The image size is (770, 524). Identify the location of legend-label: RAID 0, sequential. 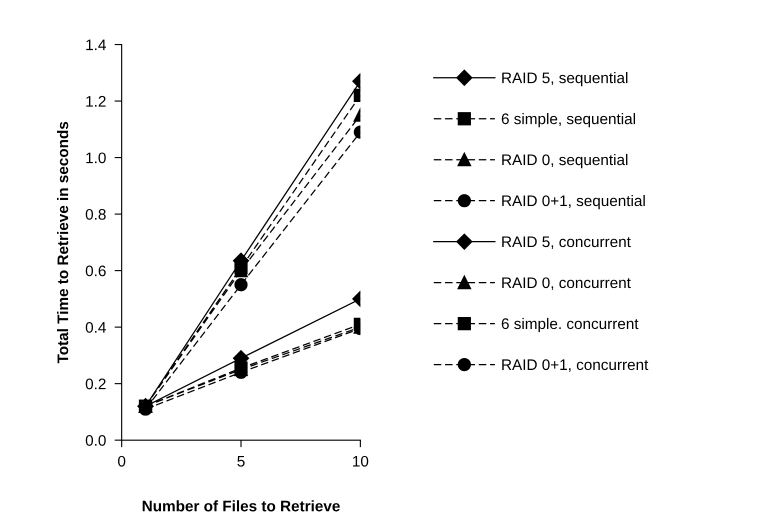
(565, 161).